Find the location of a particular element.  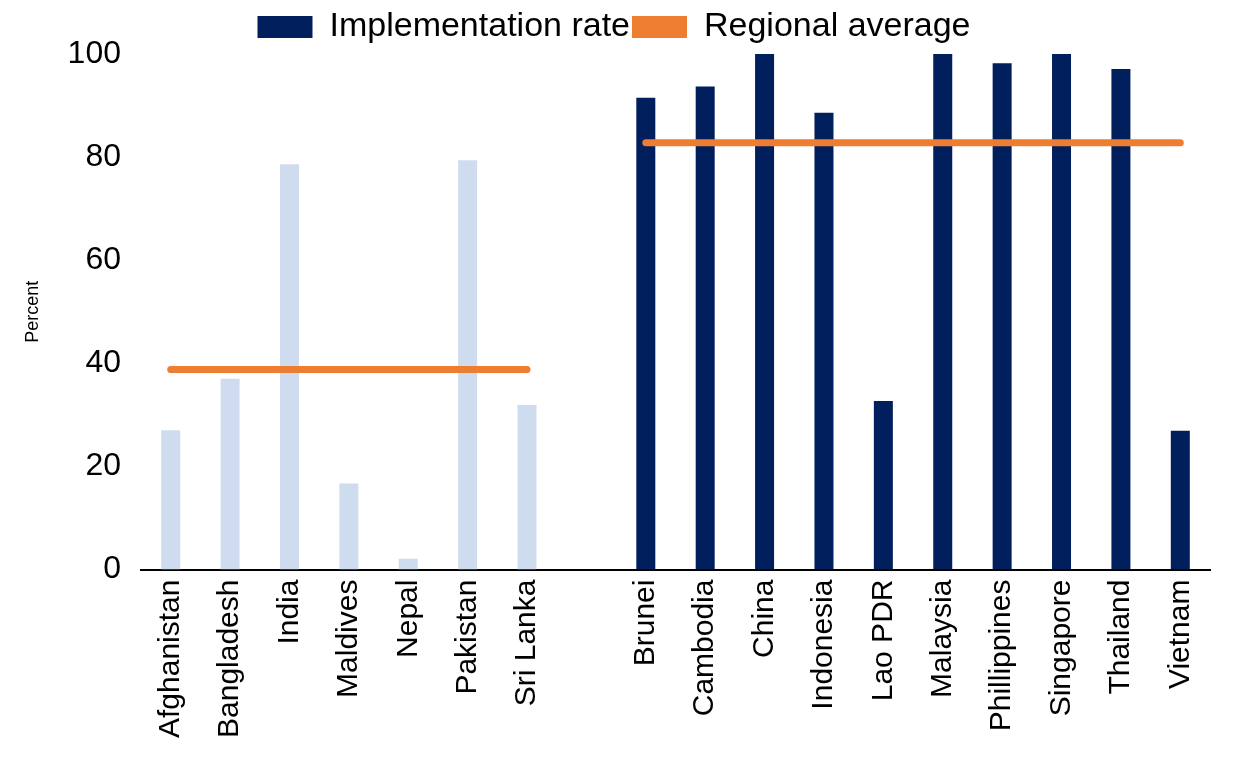

y-tick-label: 100 is located at coordinates (94, 51).